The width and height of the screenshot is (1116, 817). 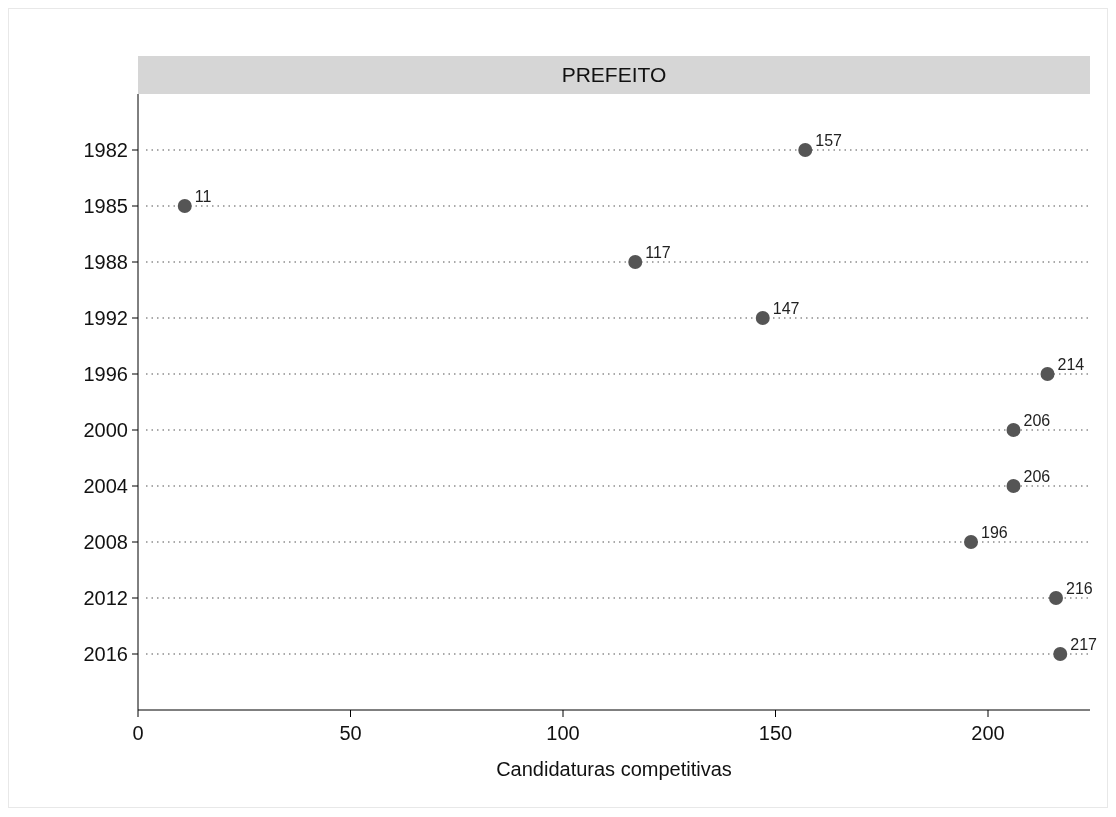 I want to click on x-axis-title: Candidaturas competitivas, so click(x=614, y=769).